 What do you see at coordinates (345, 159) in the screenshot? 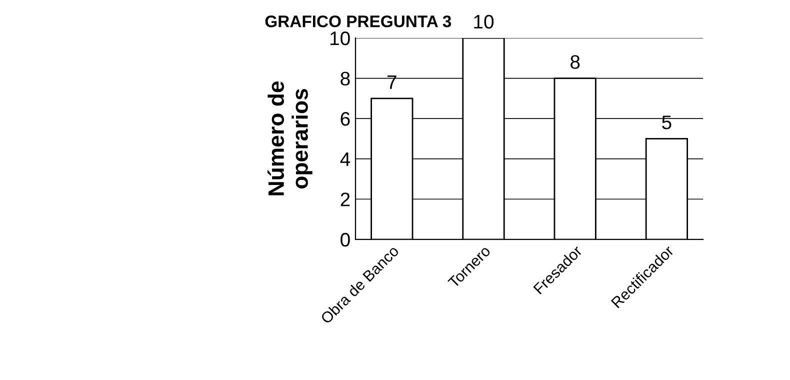
I see `y-tick-label: 4` at bounding box center [345, 159].